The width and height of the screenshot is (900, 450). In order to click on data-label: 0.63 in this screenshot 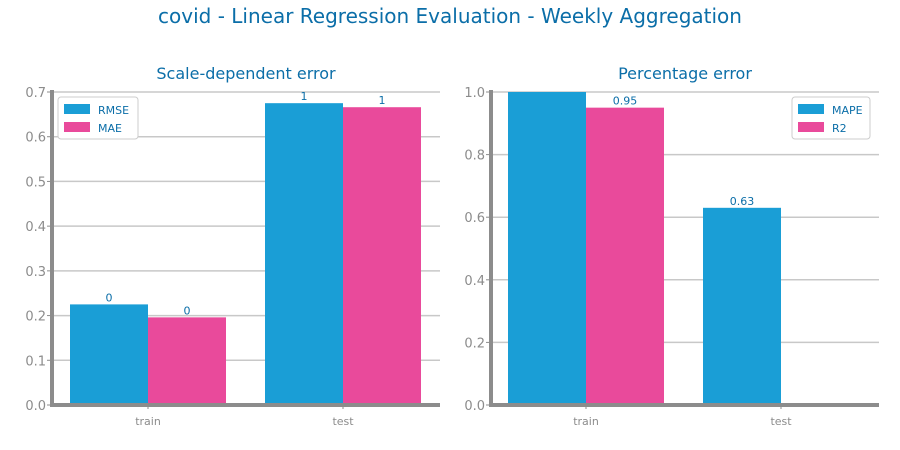, I will do `click(742, 201)`.